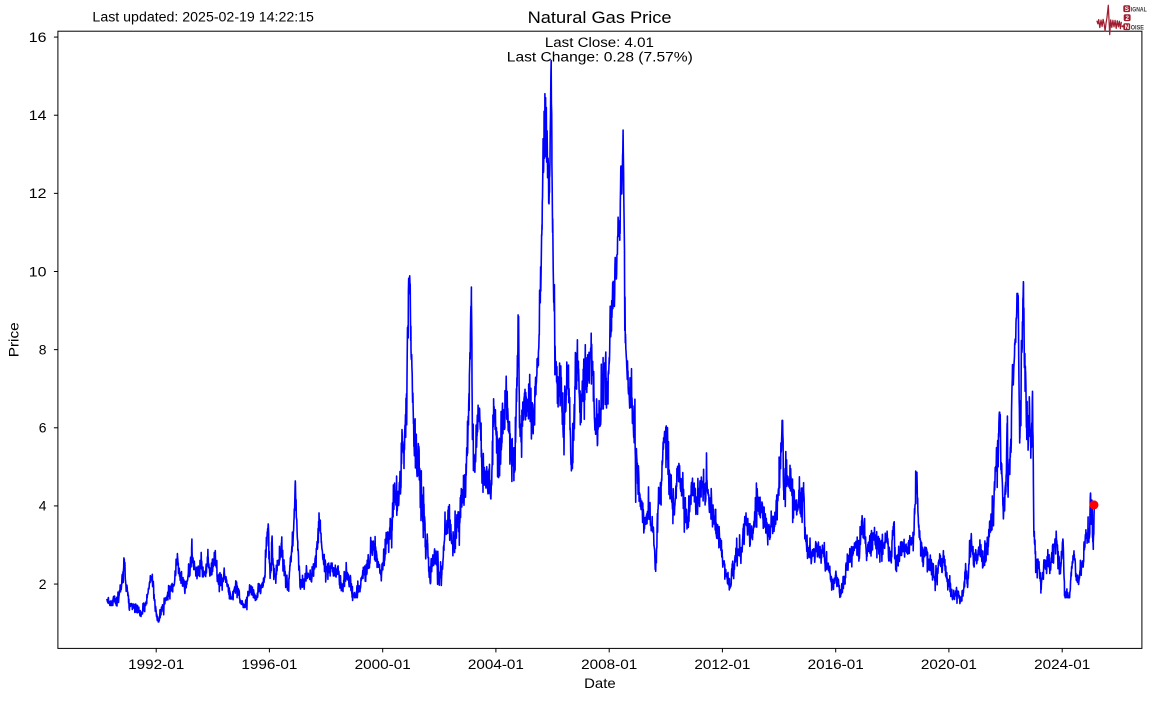 This screenshot has height=701, width=1152. What do you see at coordinates (203, 16) in the screenshot?
I see `svg-text:Last updated: 2025-02-19 14:22: Last updated: 2025-02-19 14:22:15` at bounding box center [203, 16].